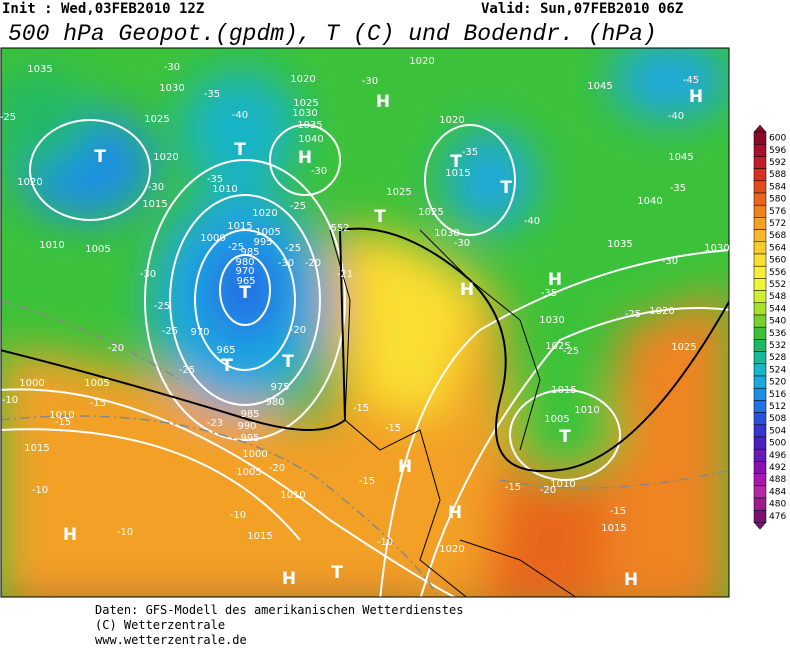 The height and width of the screenshot is (648, 790). What do you see at coordinates (244, 271) in the screenshot?
I see `contour-label: 970` at bounding box center [244, 271].